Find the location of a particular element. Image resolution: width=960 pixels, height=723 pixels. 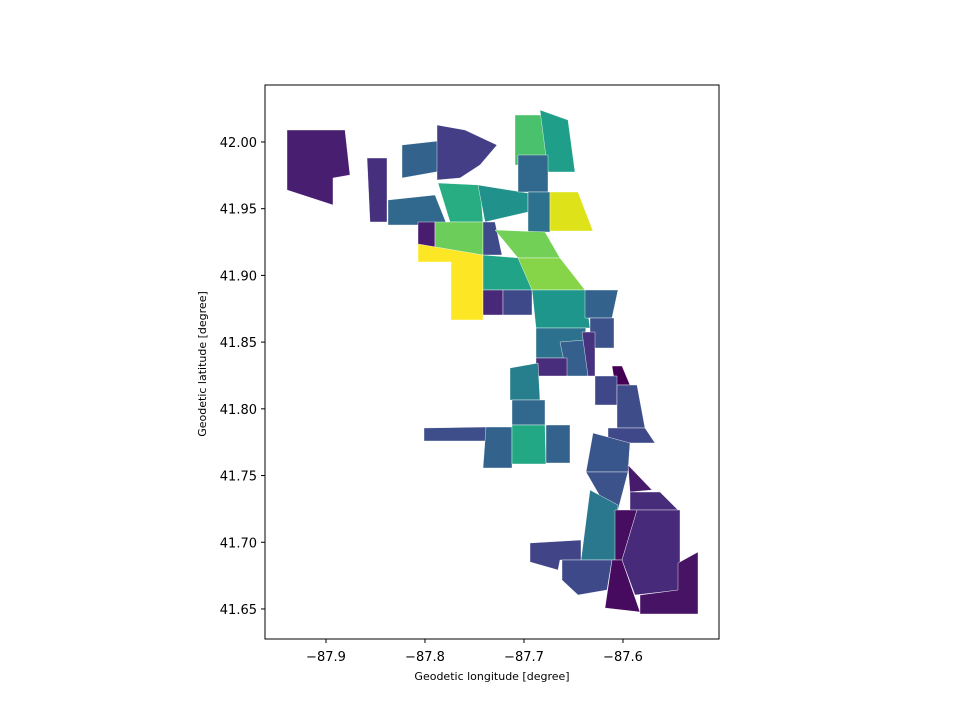

y-tick-label: 41.95 is located at coordinates (238, 210).